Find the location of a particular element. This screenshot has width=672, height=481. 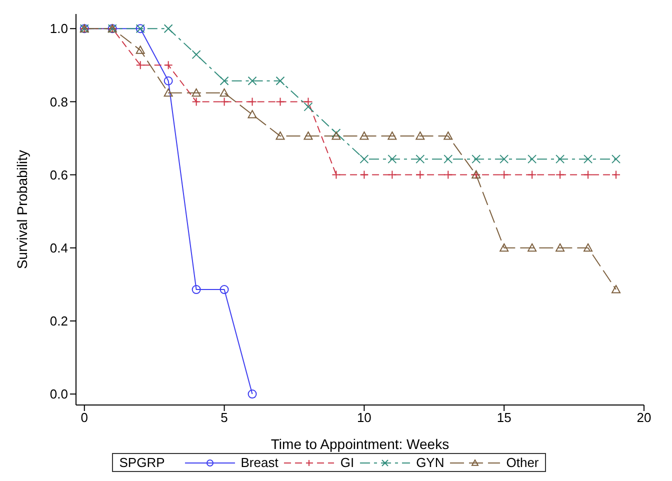

y-tick-label: 0.6 is located at coordinates (59, 174).